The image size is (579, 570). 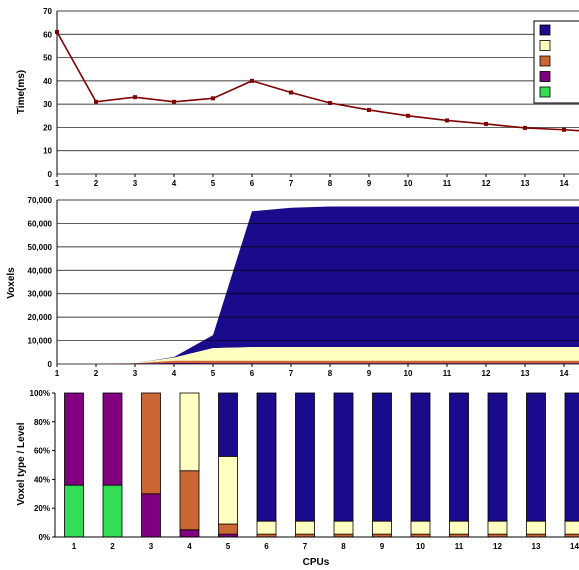 I want to click on y-tick-label: 50,000, so click(x=40, y=247).